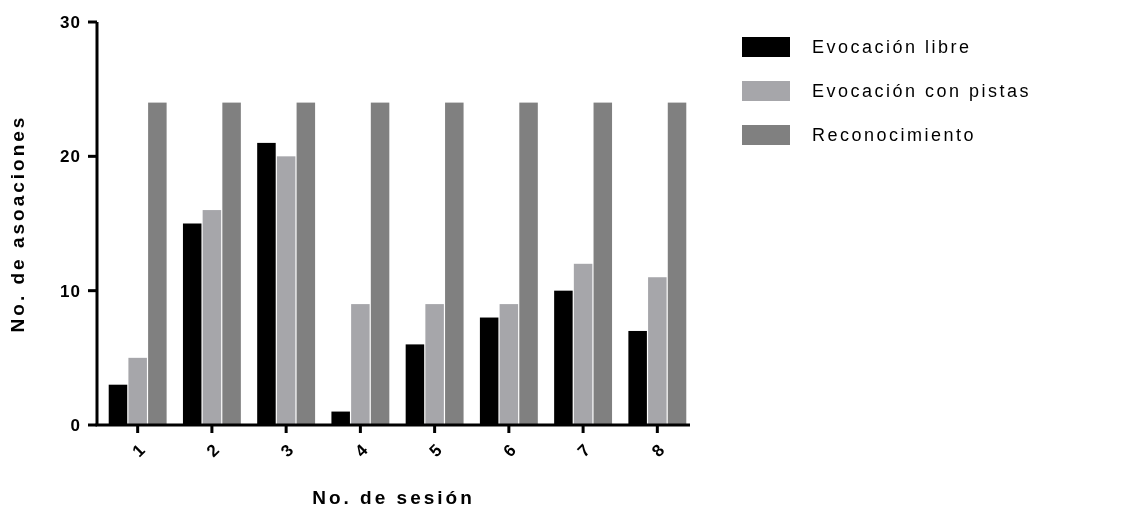  Describe the element at coordinates (138, 450) in the screenshot. I see `x-tick-label: 1` at that location.